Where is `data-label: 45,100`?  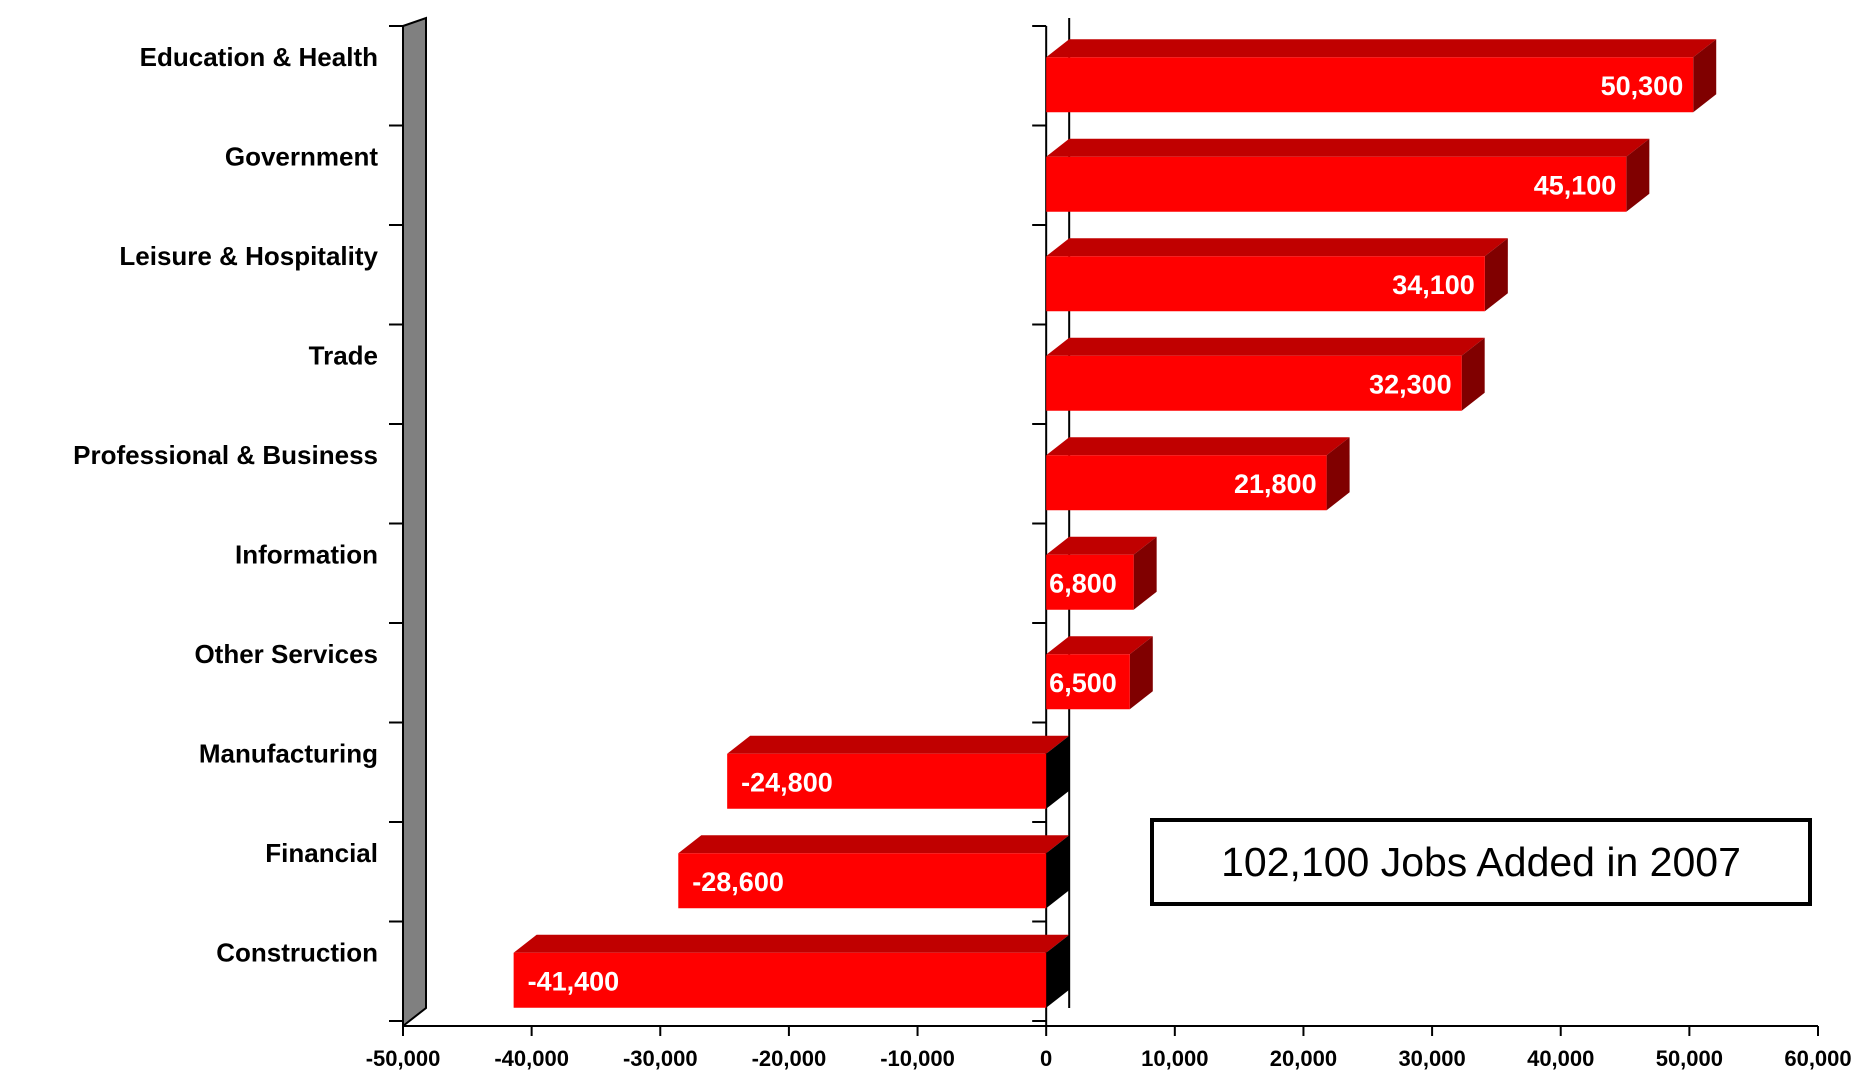
data-label: 45,100 is located at coordinates (1575, 185).